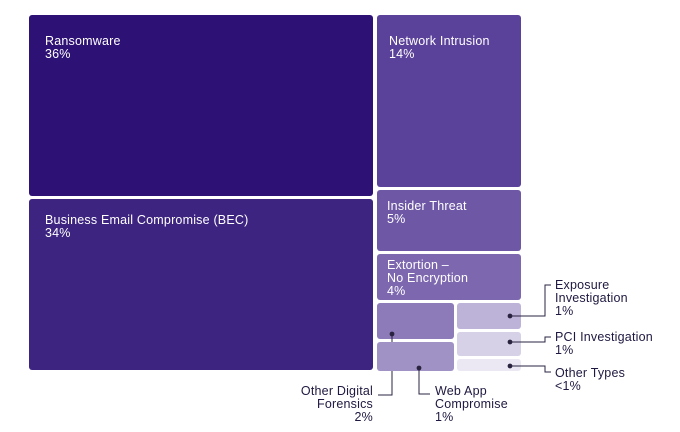 Image resolution: width=680 pixels, height=432 pixels. What do you see at coordinates (392, 334) in the screenshot?
I see `leader-dot-other-digital-forensics` at bounding box center [392, 334].